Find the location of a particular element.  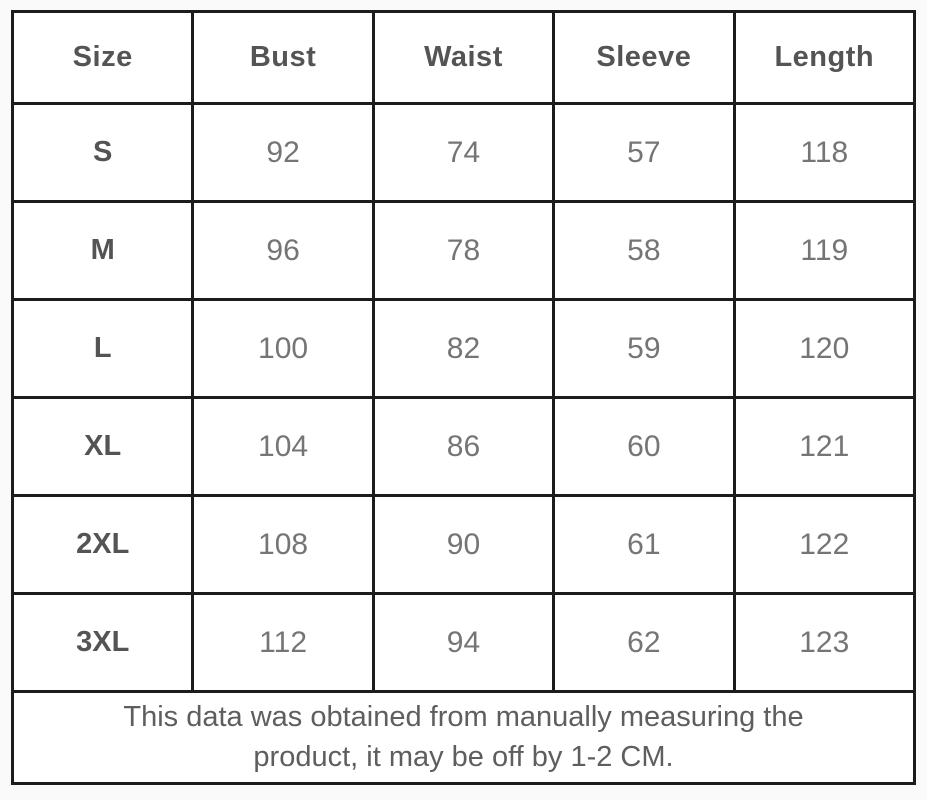

table-row-m: M 96 78 58 119 is located at coordinates (463, 250).